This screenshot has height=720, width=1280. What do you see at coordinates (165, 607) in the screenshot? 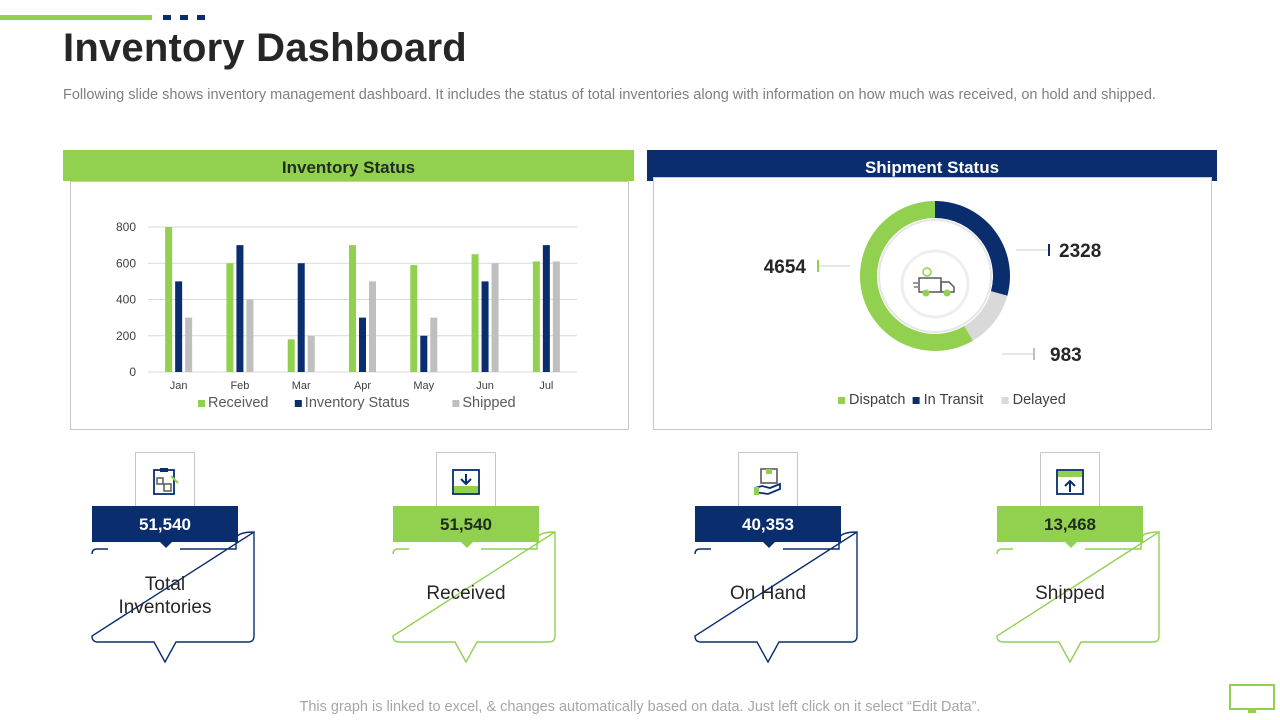
I see `kpi-label-line2: Inventories` at bounding box center [165, 607].